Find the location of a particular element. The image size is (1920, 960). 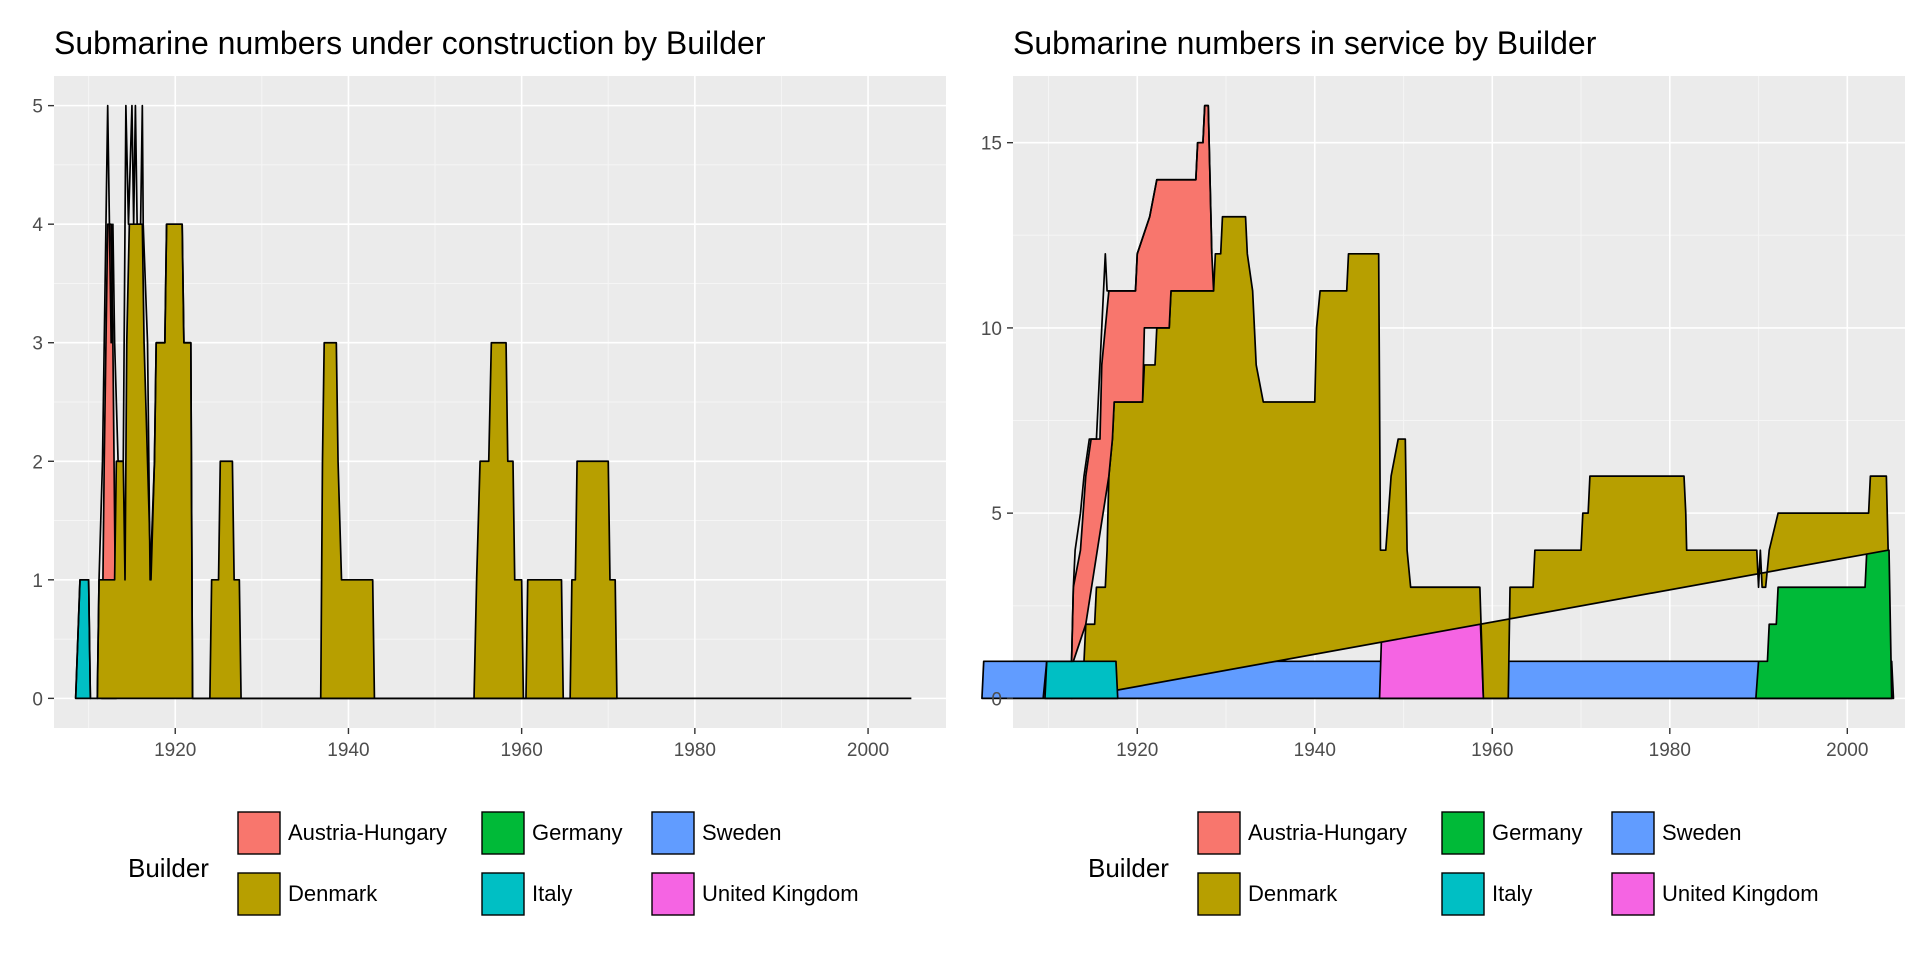

area-series-italy is located at coordinates (1081, 680).